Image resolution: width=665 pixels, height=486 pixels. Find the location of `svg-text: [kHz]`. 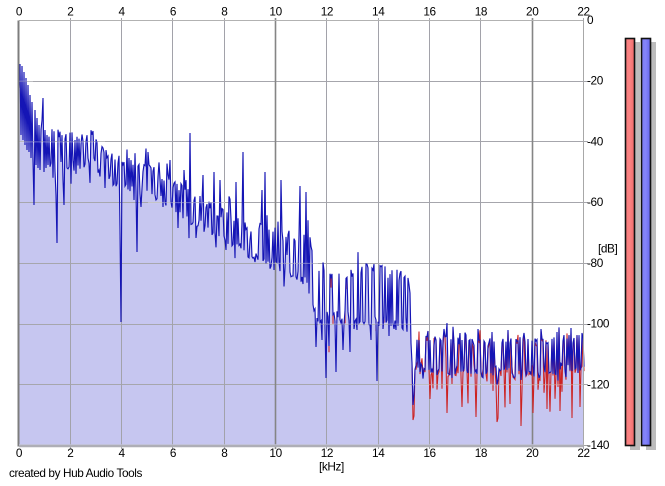

svg-text: [kHz] is located at coordinates (331, 467).